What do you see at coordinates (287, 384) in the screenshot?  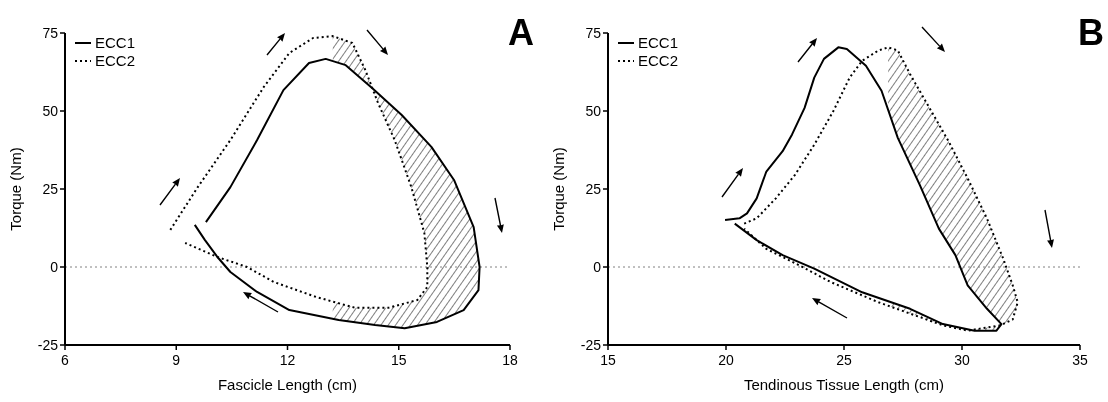 I see `x-axis-title: Fascicle Length (cm)` at bounding box center [287, 384].